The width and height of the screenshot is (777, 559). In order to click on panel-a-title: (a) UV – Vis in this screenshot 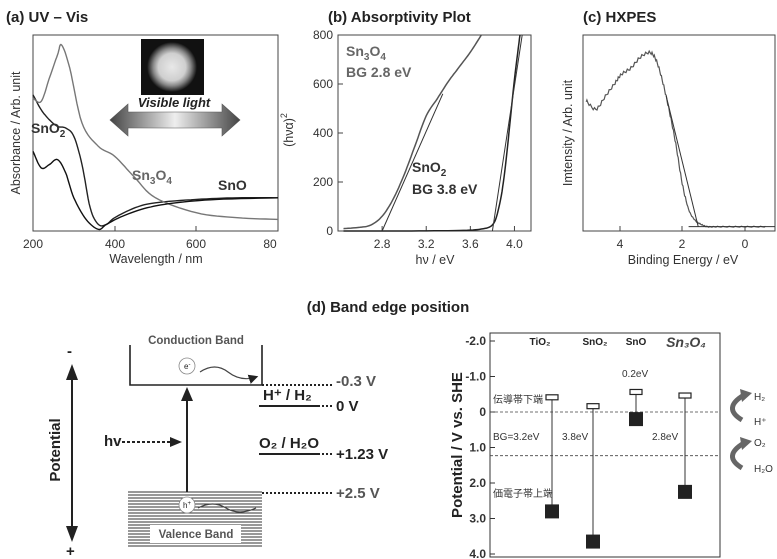, I will do `click(47, 17)`.